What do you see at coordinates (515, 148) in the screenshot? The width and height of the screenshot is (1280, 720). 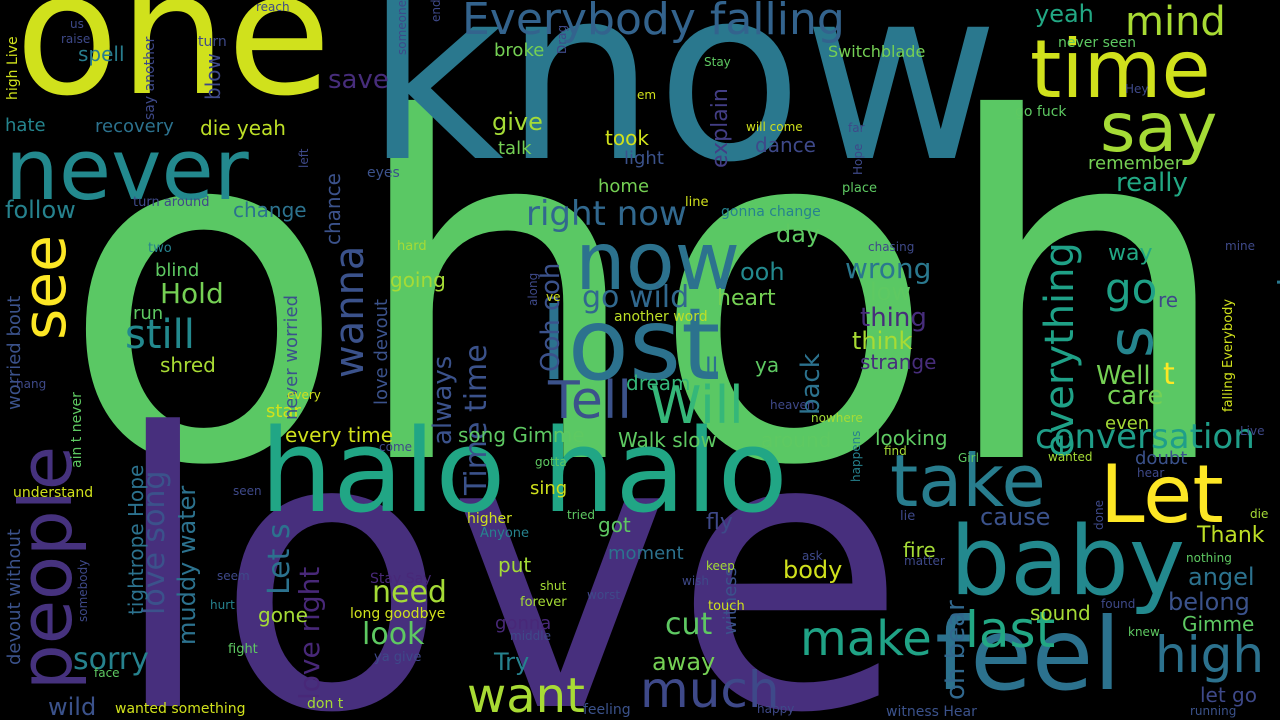 I see `word-talk: talk` at bounding box center [515, 148].